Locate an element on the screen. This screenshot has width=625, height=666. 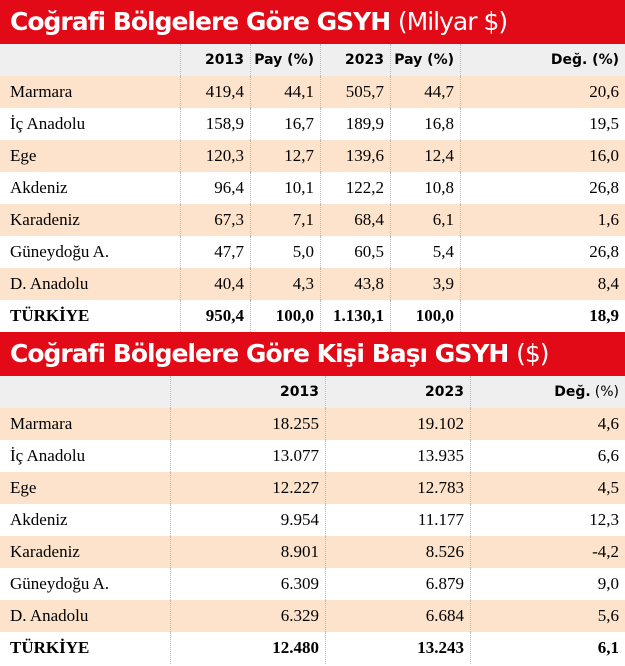
value-cell: 19.102 is located at coordinates (397, 424).